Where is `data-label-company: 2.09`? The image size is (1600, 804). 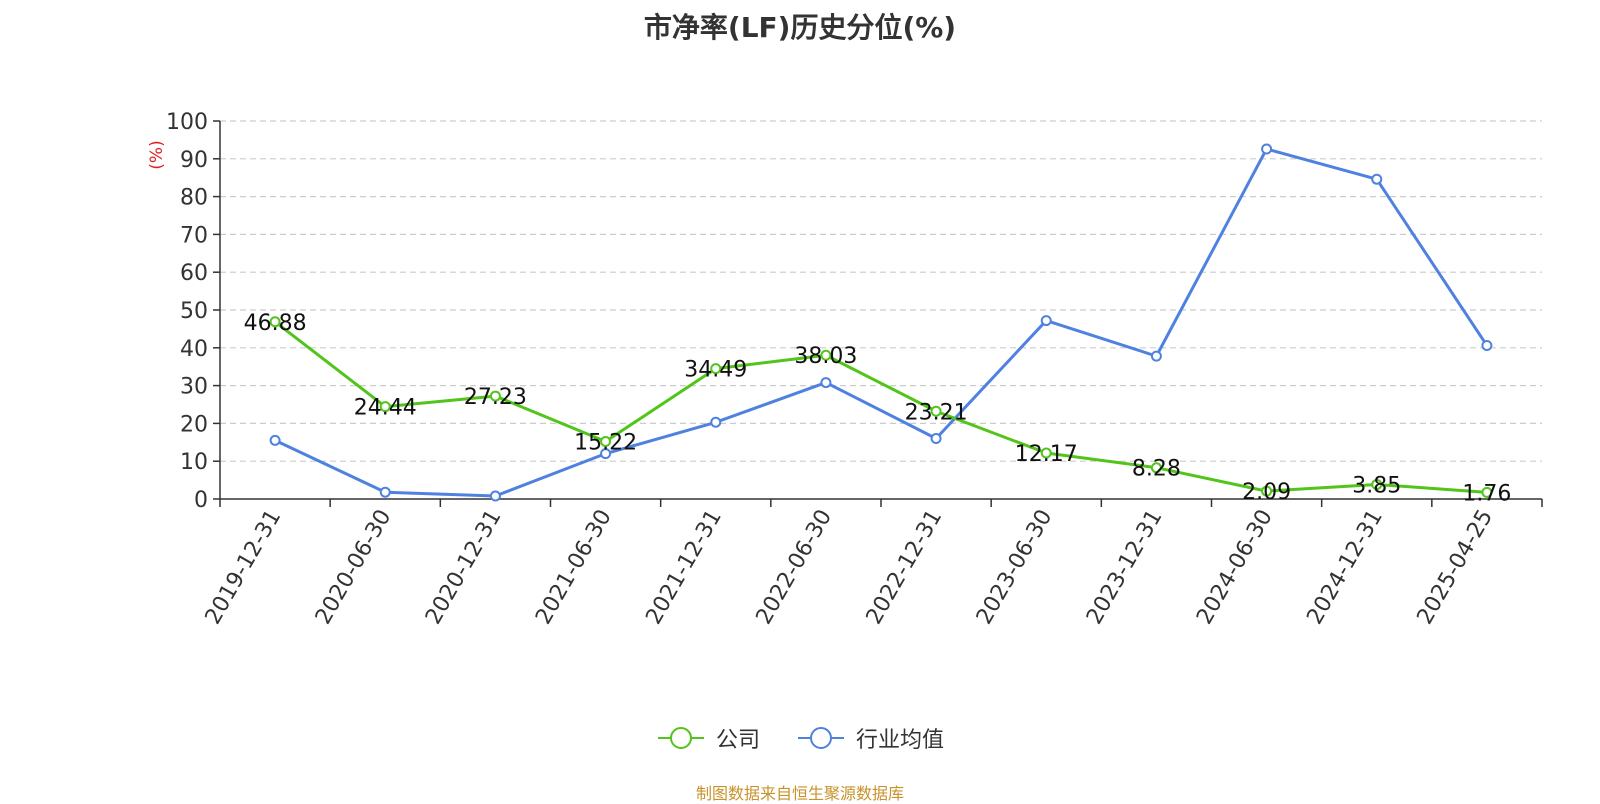
data-label-company: 2.09 is located at coordinates (1266, 492).